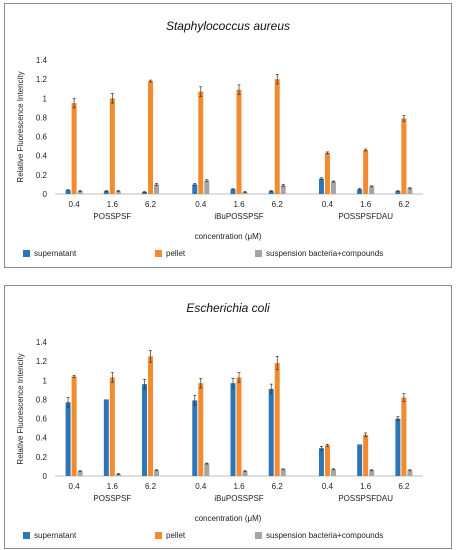 The height and width of the screenshot is (550, 457). Describe the element at coordinates (20, 408) in the screenshot. I see `y-axis-label: Relative Fluorescence Intencity` at that location.